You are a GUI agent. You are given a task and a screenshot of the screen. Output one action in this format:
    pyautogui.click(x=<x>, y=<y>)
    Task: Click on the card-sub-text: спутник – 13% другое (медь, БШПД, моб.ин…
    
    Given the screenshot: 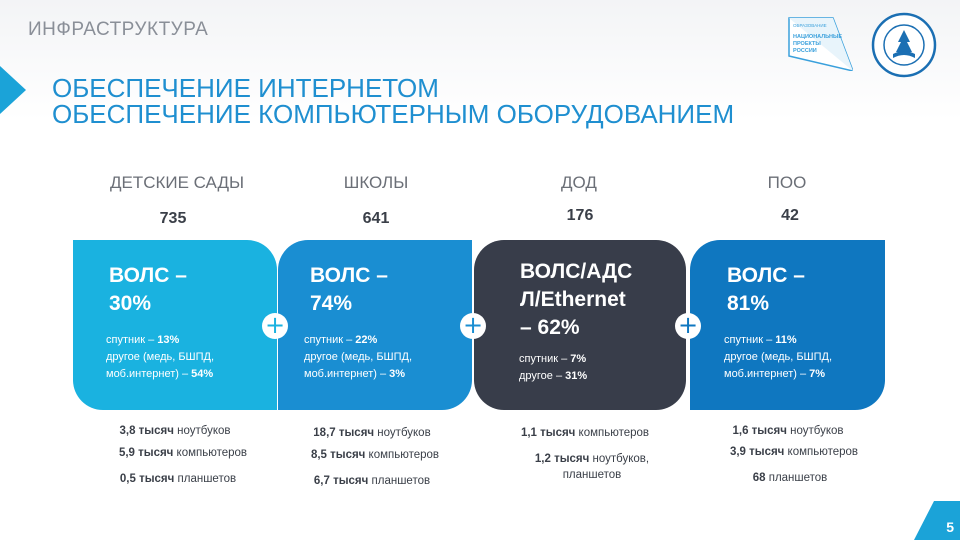 What is the action you would take?
    pyautogui.click(x=160, y=357)
    